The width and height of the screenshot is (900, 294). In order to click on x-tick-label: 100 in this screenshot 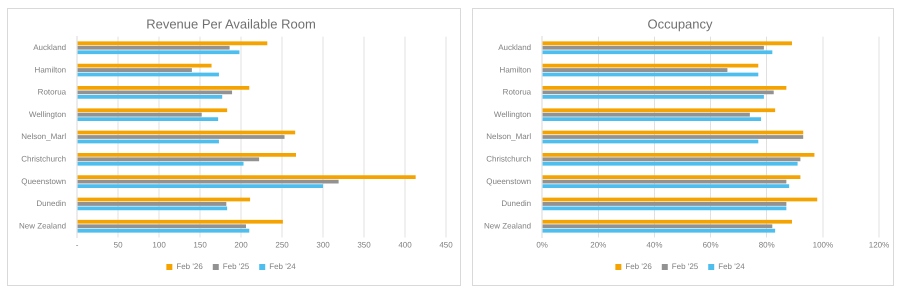, I will do `click(159, 245)`.